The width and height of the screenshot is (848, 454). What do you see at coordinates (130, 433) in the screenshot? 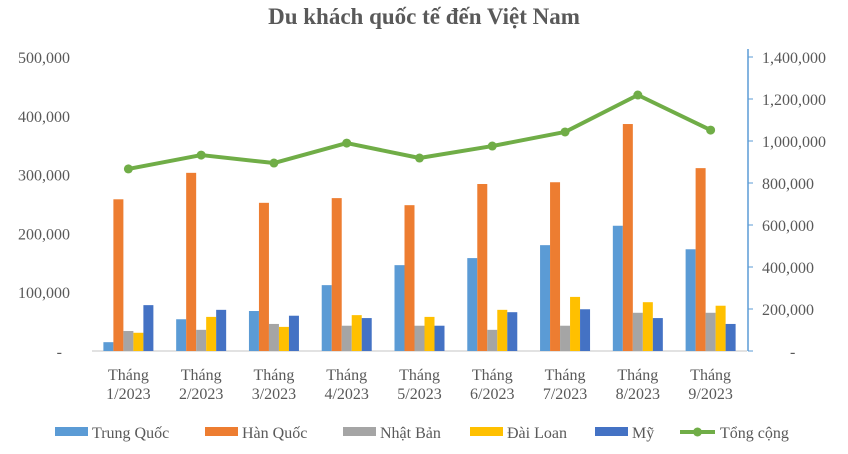
I see `legend-label: Trung Quốc` at bounding box center [130, 433].